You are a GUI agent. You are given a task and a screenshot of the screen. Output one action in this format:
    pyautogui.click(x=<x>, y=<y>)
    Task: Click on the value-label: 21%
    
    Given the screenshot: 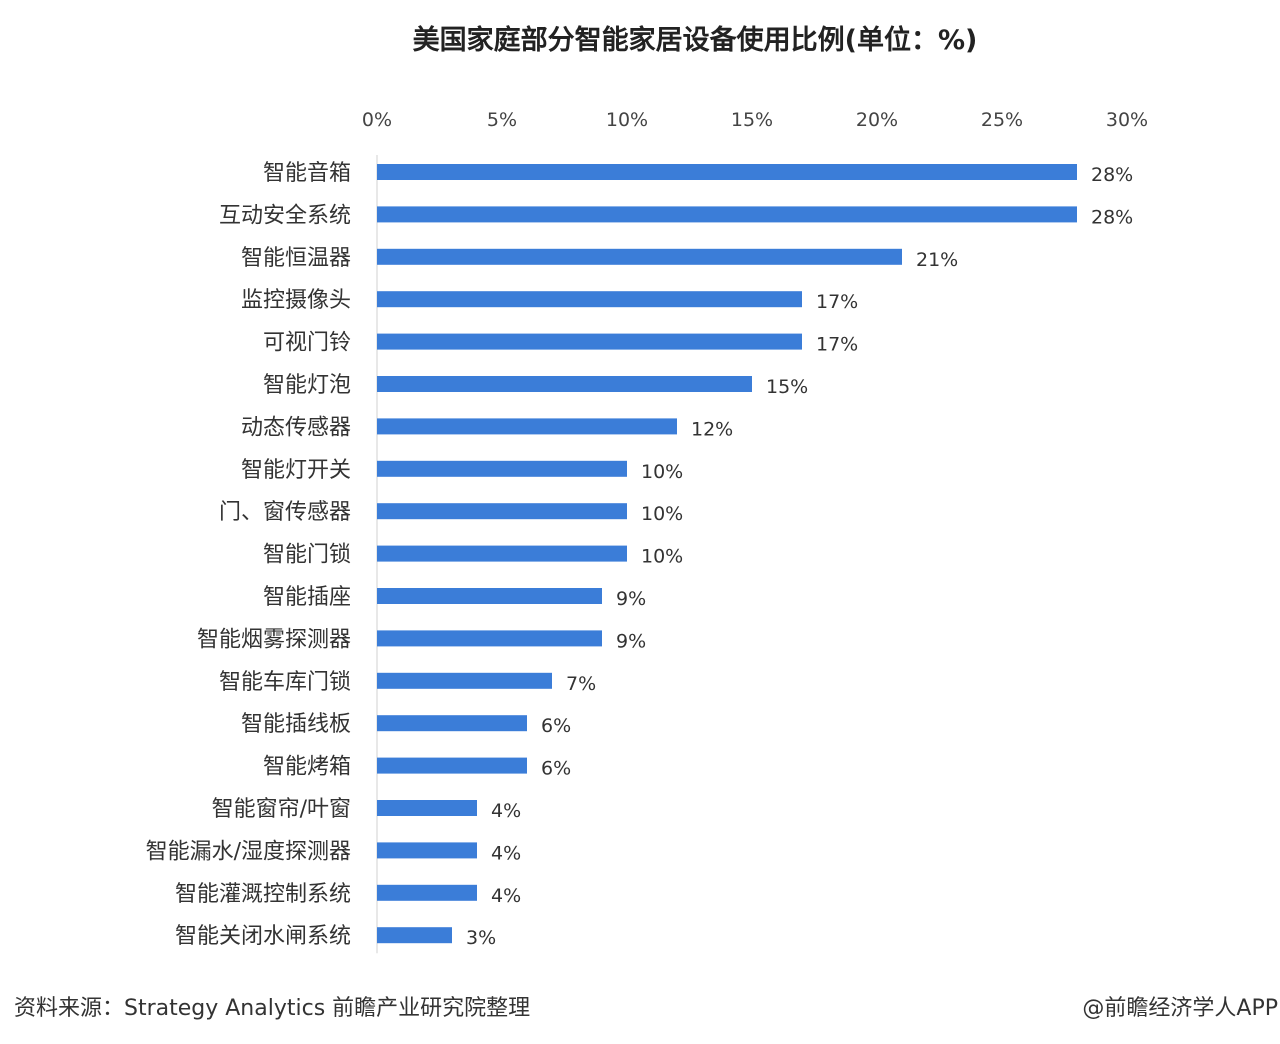 What is the action you would take?
    pyautogui.click(x=937, y=260)
    